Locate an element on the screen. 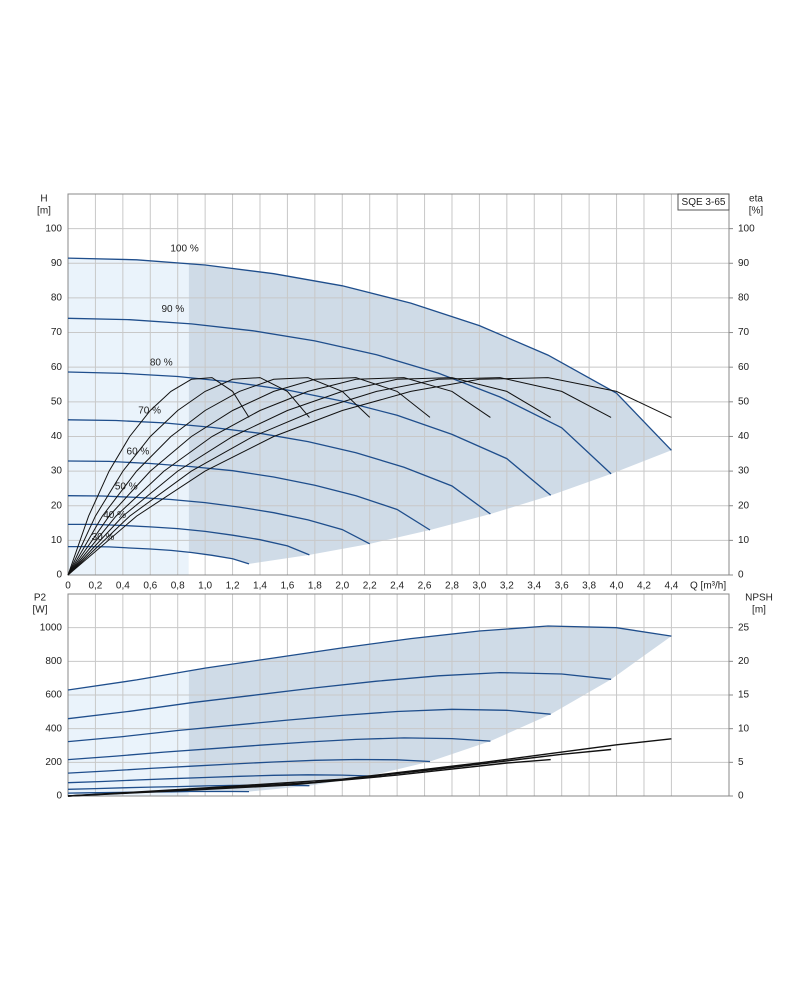  x-tick-label: 0,2 is located at coordinates (95, 586).